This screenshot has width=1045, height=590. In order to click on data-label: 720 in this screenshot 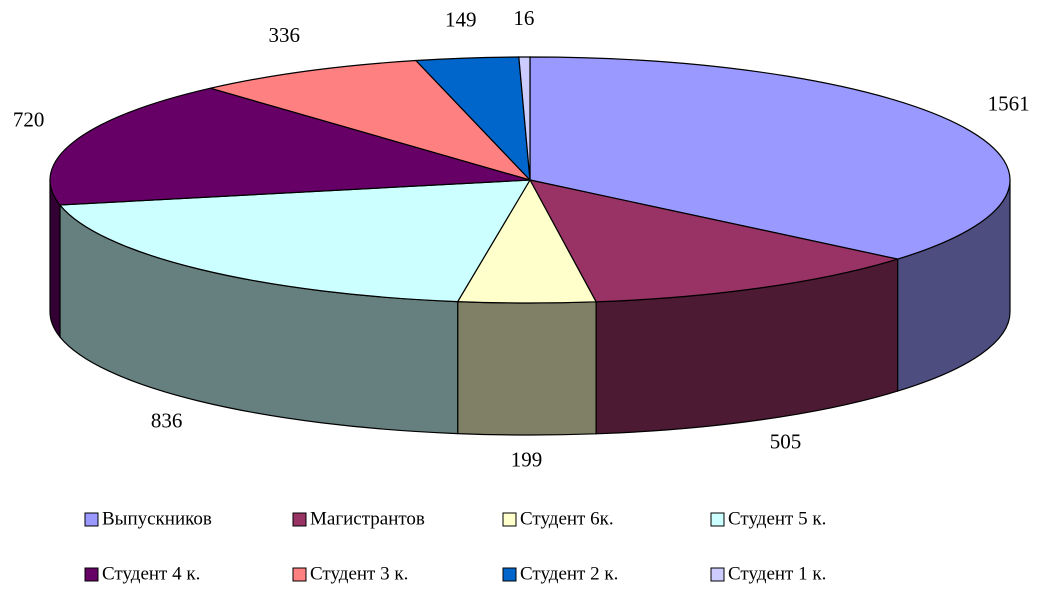, I will do `click(29, 120)`.